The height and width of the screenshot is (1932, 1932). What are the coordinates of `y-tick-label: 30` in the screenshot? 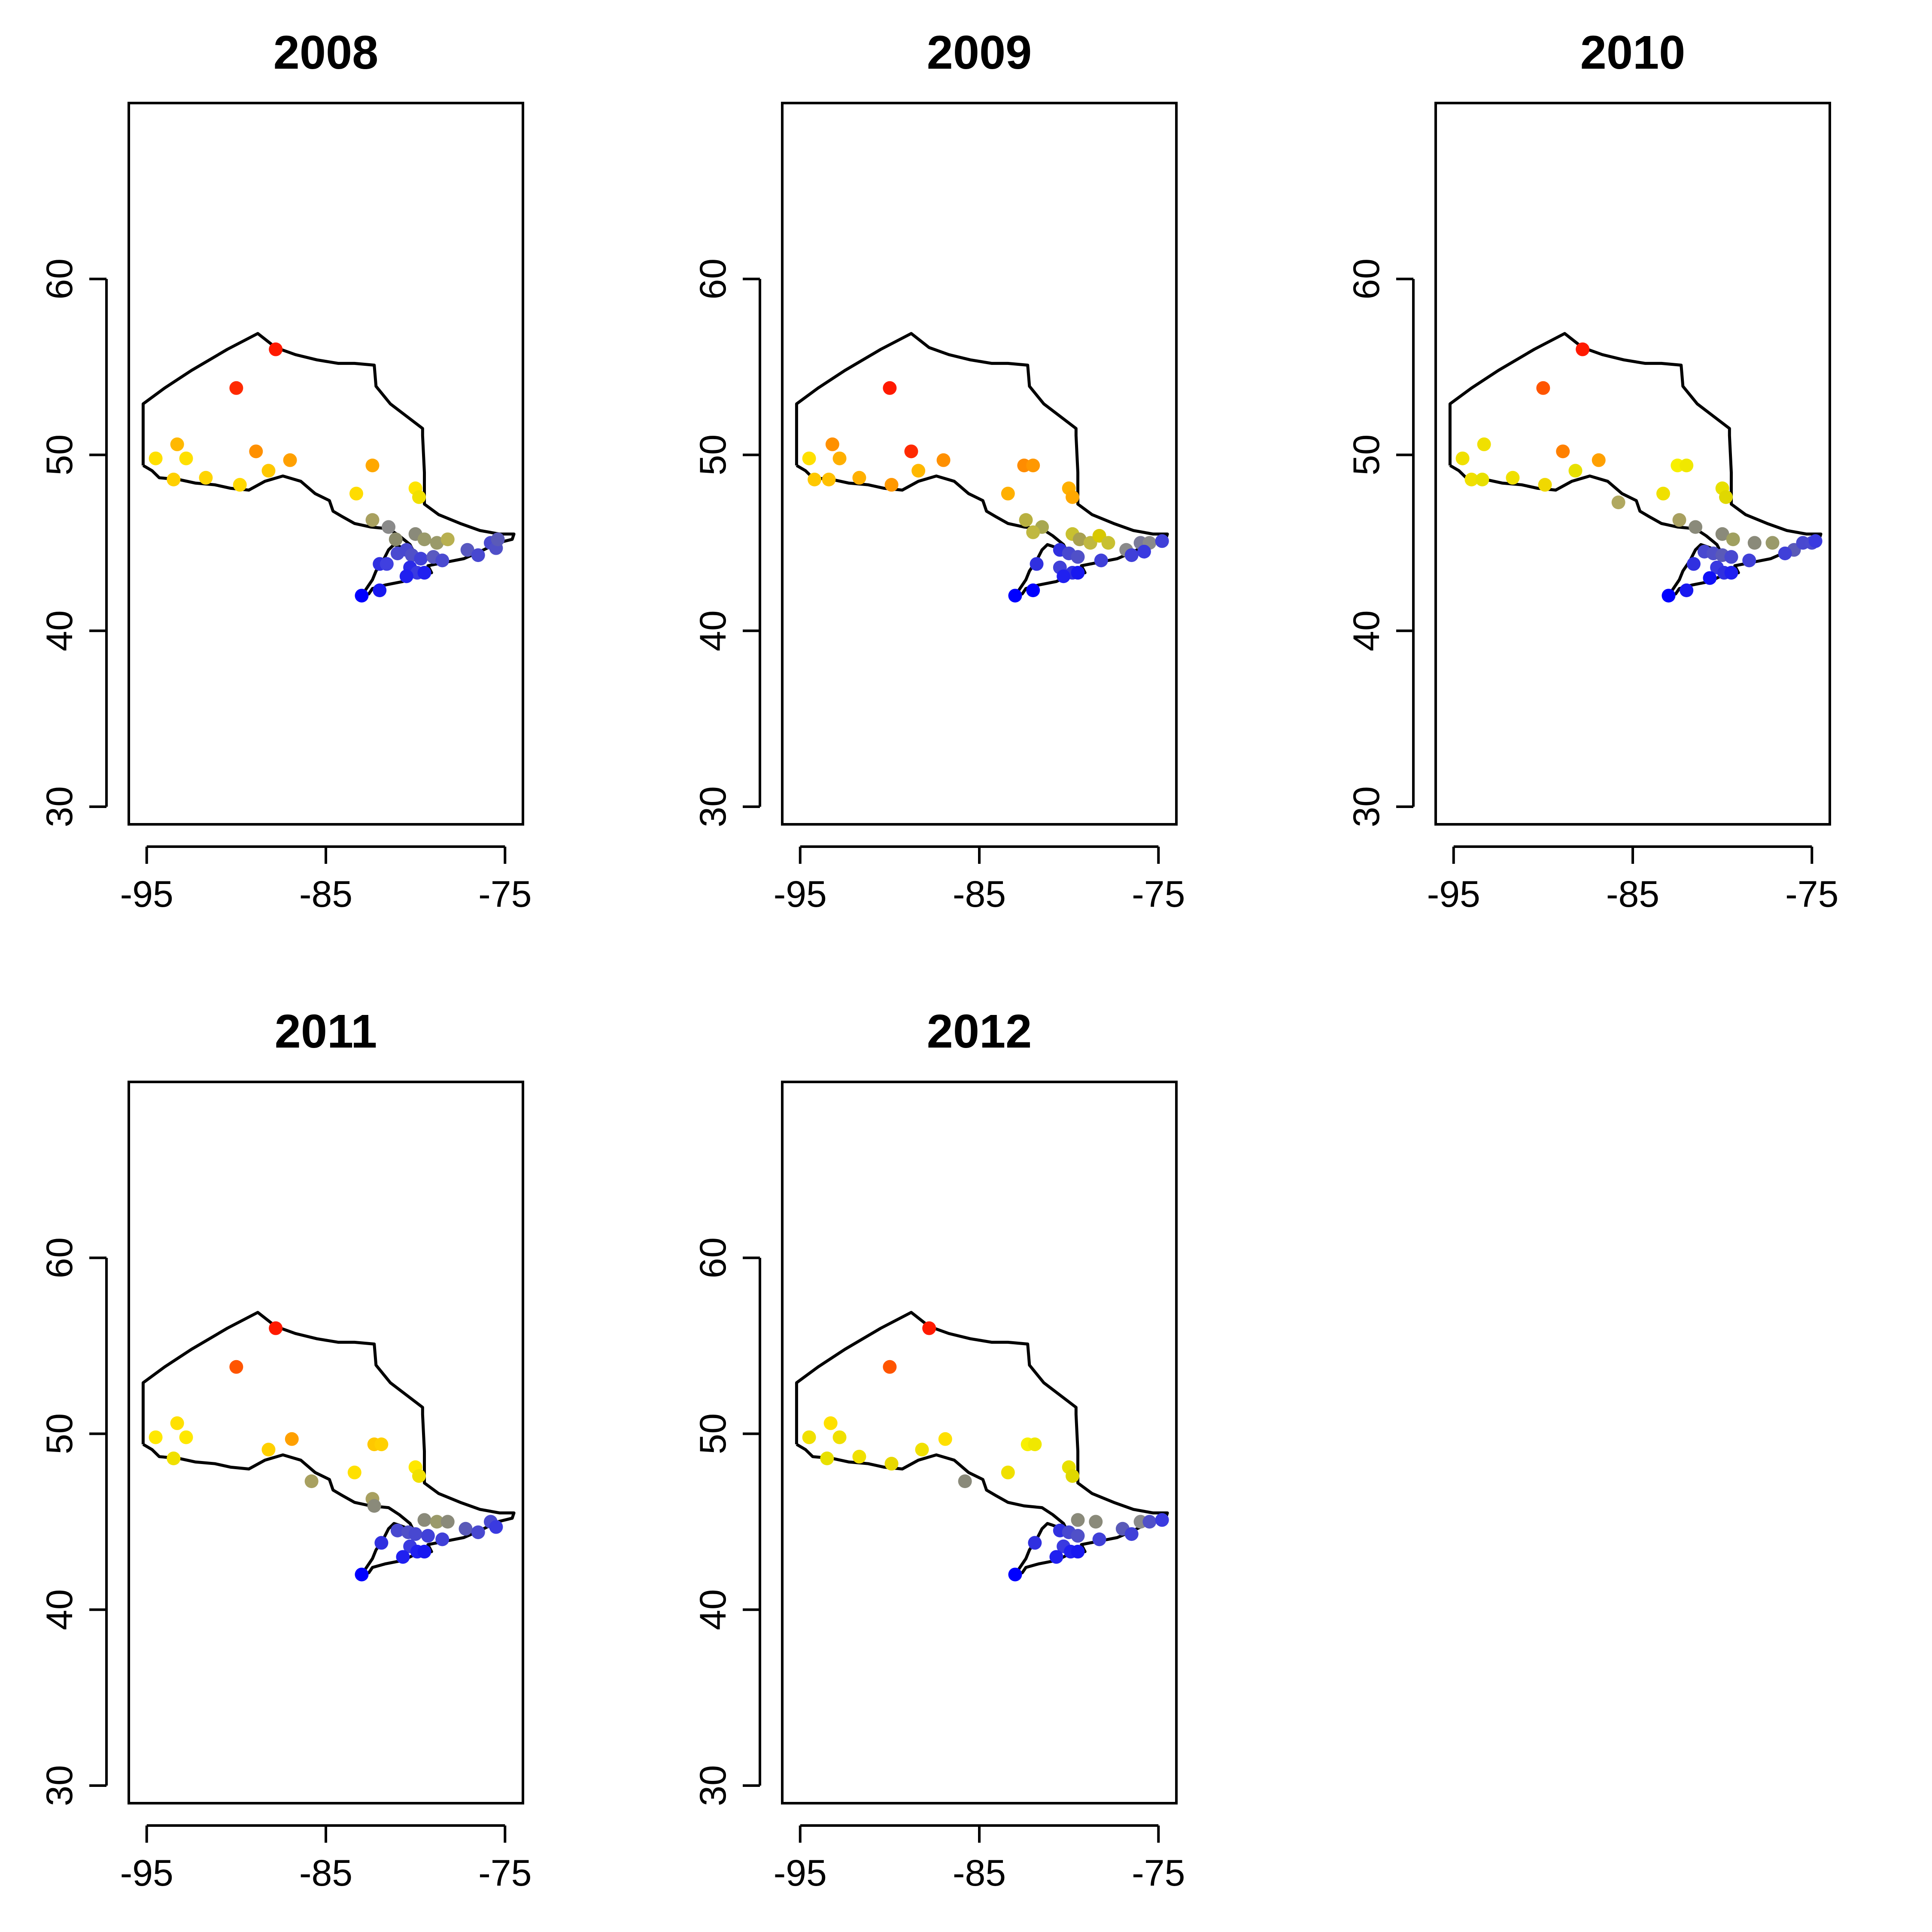 It's located at (59, 806).